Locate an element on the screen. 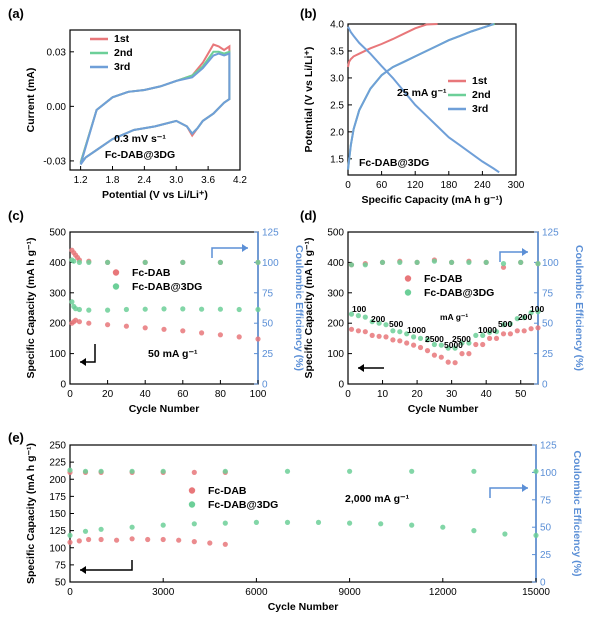  x-tick-label: 4.2 is located at coordinates (240, 180).